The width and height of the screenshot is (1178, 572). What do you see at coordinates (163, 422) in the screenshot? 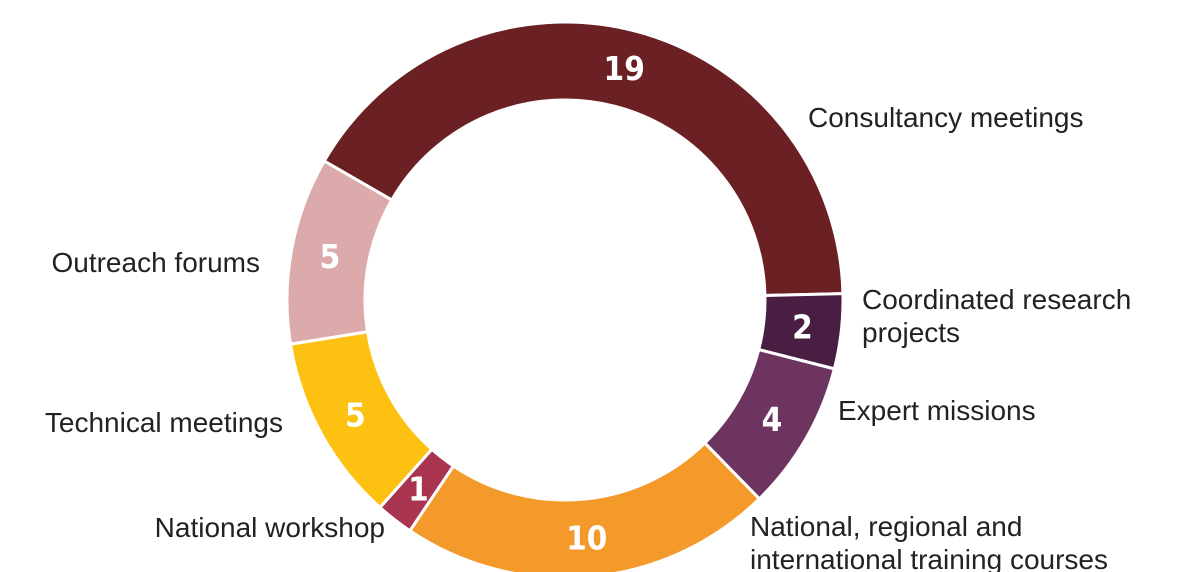
I see `category-label: Technical meetings` at bounding box center [163, 422].